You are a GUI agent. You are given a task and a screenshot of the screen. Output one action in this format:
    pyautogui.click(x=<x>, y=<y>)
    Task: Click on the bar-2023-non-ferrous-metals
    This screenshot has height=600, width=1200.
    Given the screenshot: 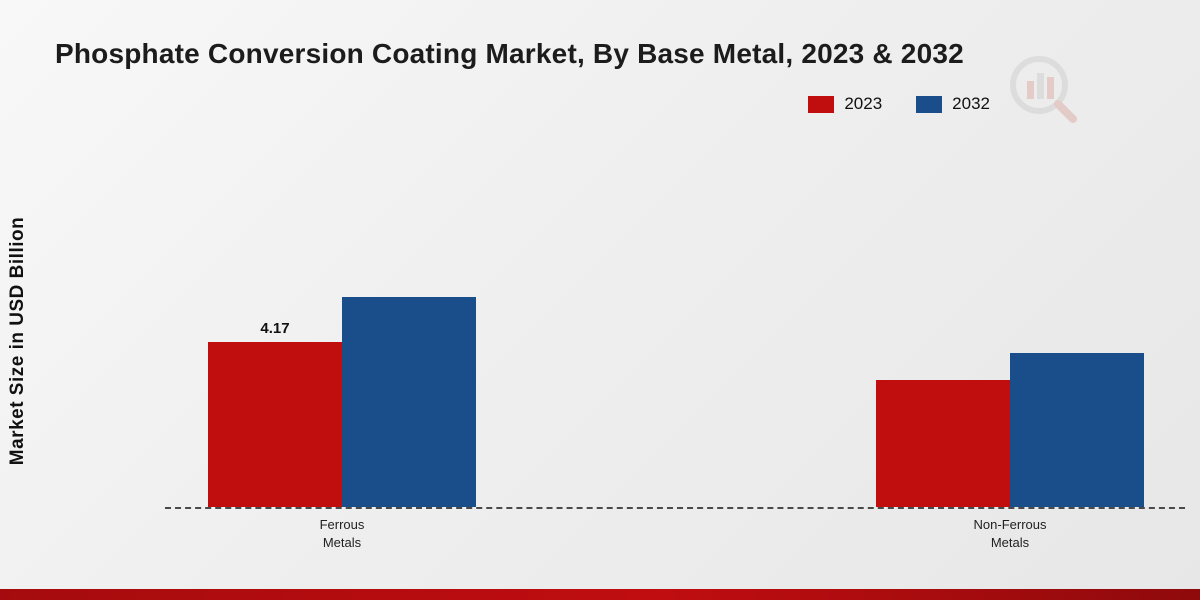 What is the action you would take?
    pyautogui.click(x=943, y=443)
    